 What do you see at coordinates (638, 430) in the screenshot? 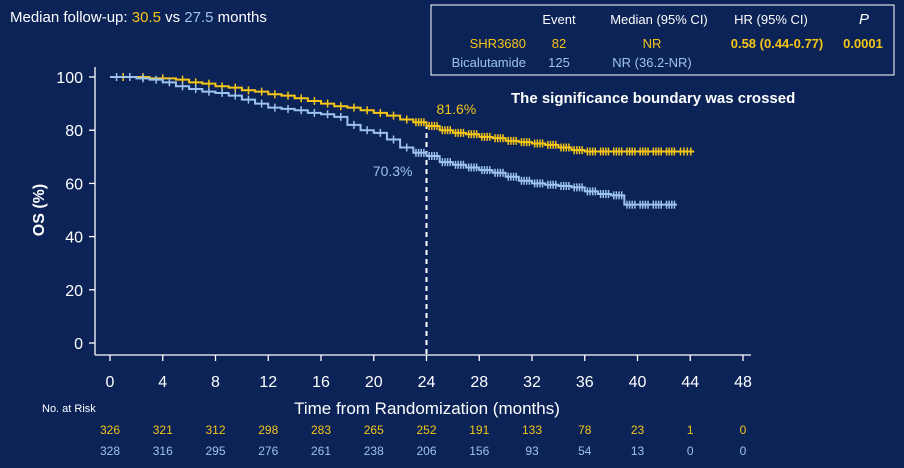
I see `risk-shr-value: 23` at bounding box center [638, 430].